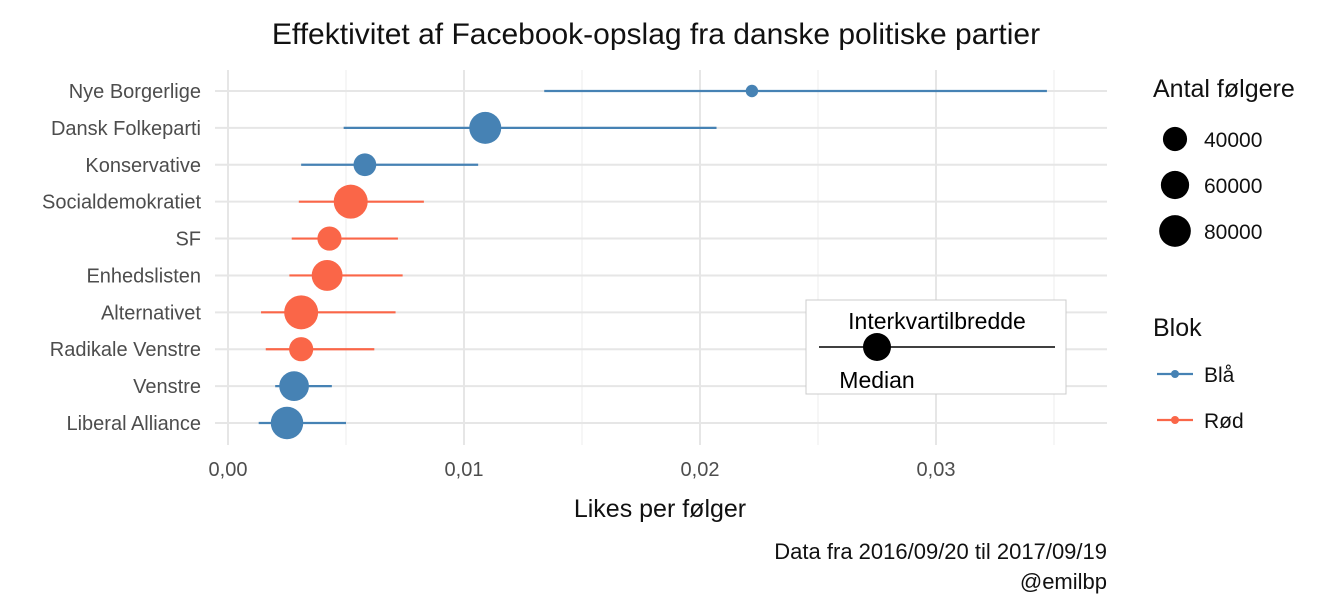 This screenshot has width=1344, height=614. I want to click on legend-size-label: 80000, so click(1233, 232).